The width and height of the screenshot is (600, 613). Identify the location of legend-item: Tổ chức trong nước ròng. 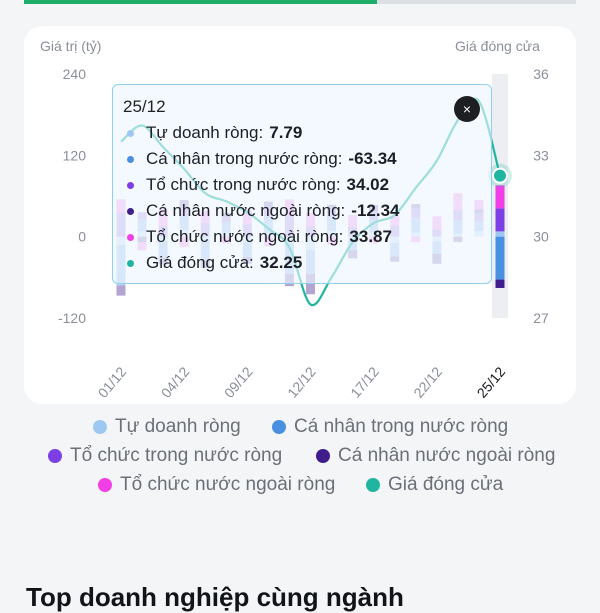
(165, 456).